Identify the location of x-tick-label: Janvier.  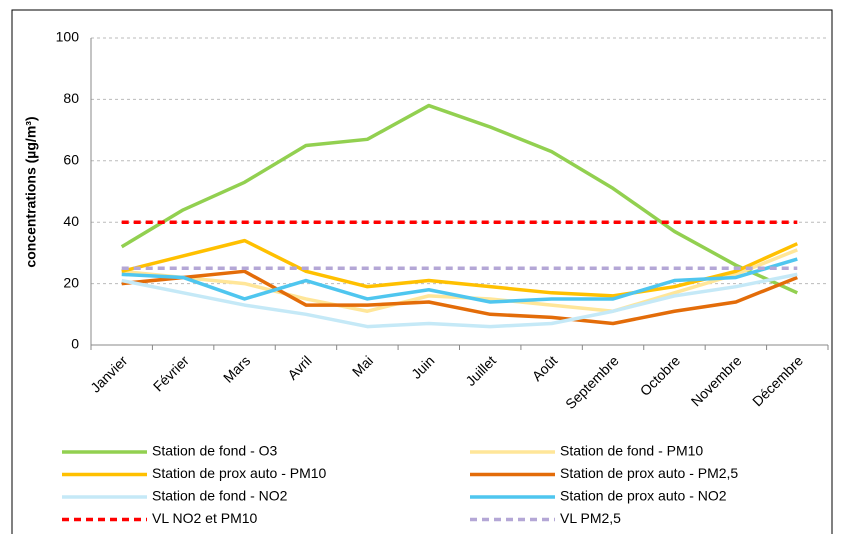
(108, 373).